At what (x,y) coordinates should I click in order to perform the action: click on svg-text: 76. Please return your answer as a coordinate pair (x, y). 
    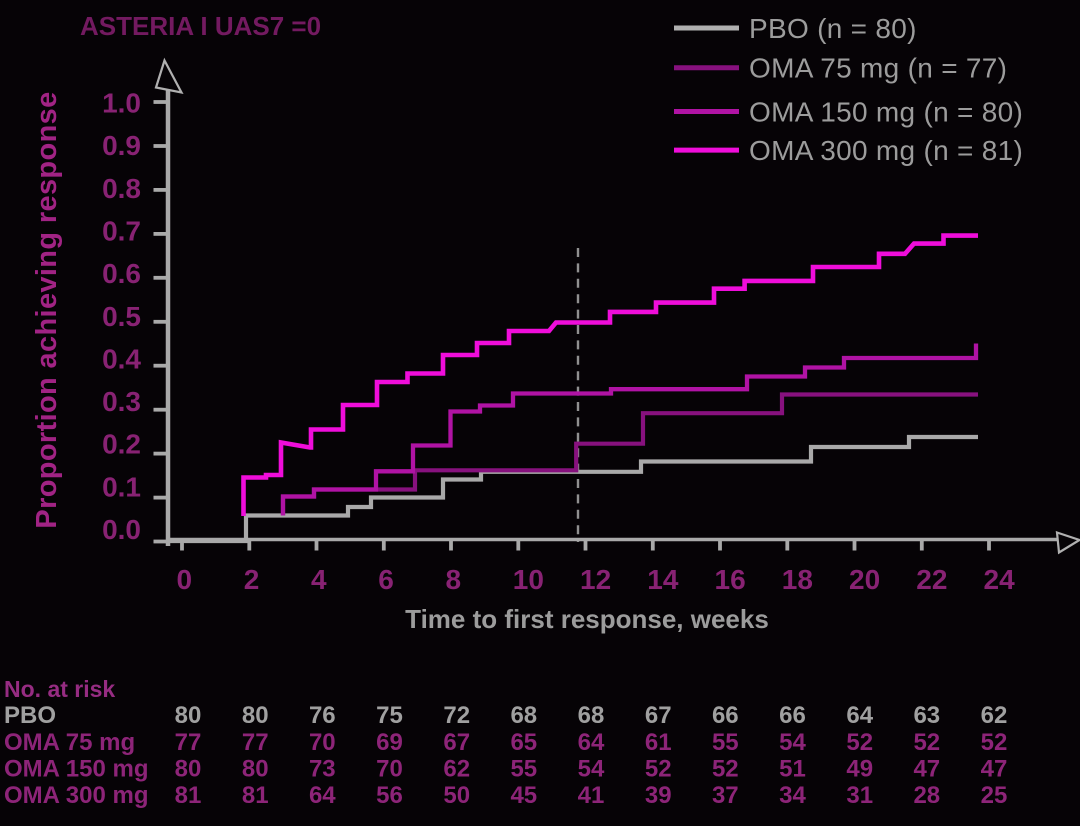
    Looking at the image, I should click on (322, 715).